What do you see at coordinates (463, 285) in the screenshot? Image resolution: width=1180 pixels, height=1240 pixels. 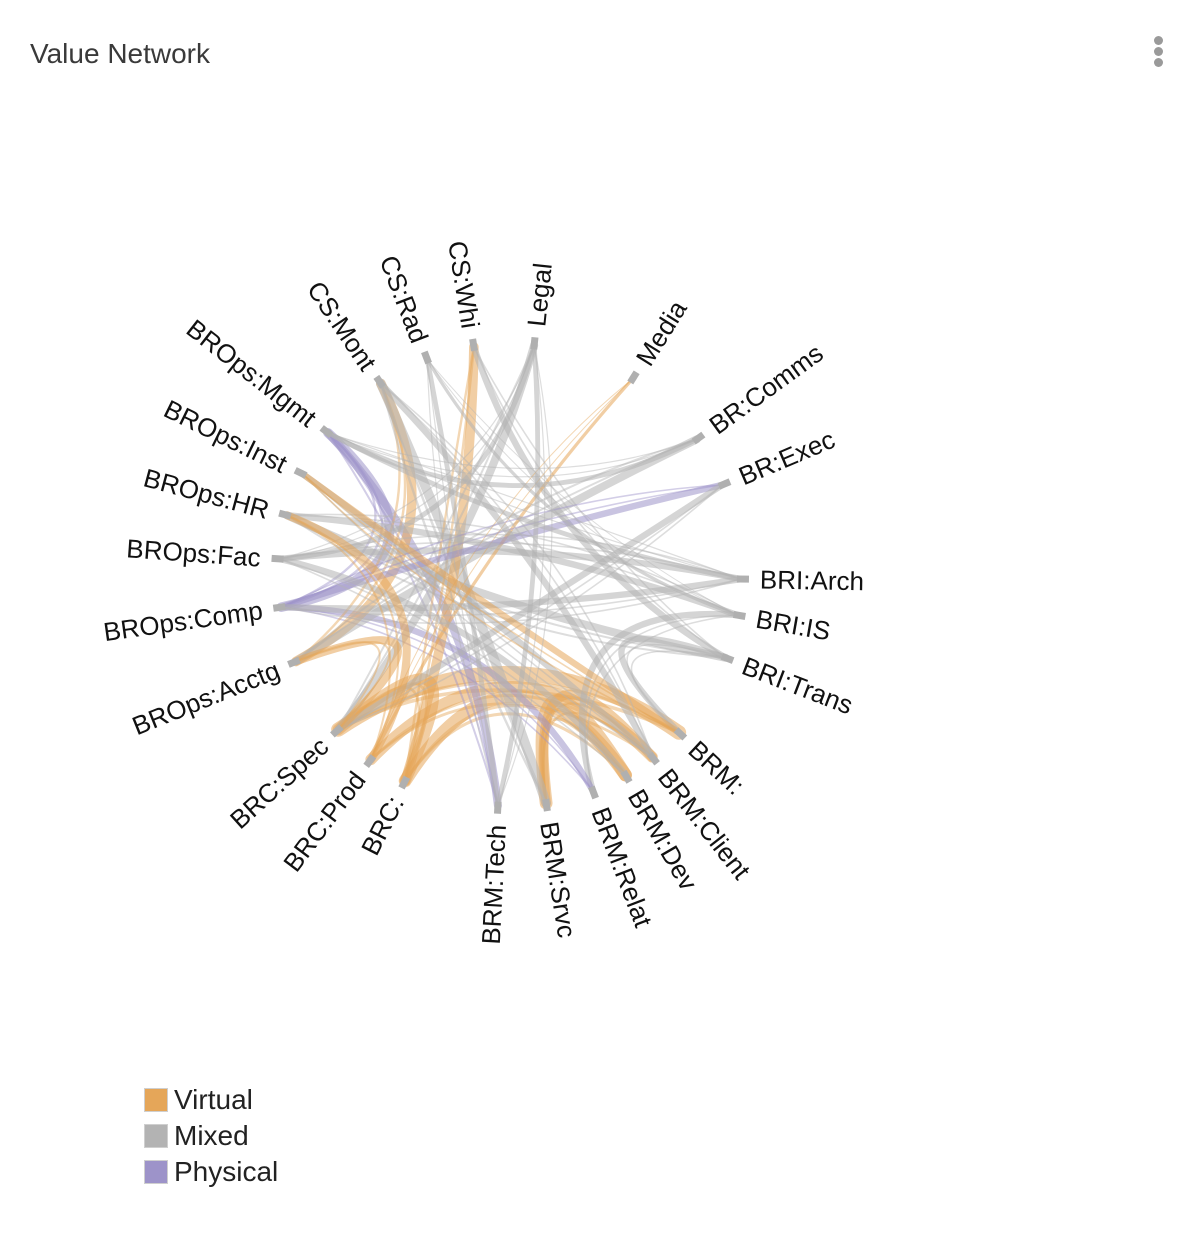 I see `node-label-cs-whi: CS:Whi` at bounding box center [463, 285].